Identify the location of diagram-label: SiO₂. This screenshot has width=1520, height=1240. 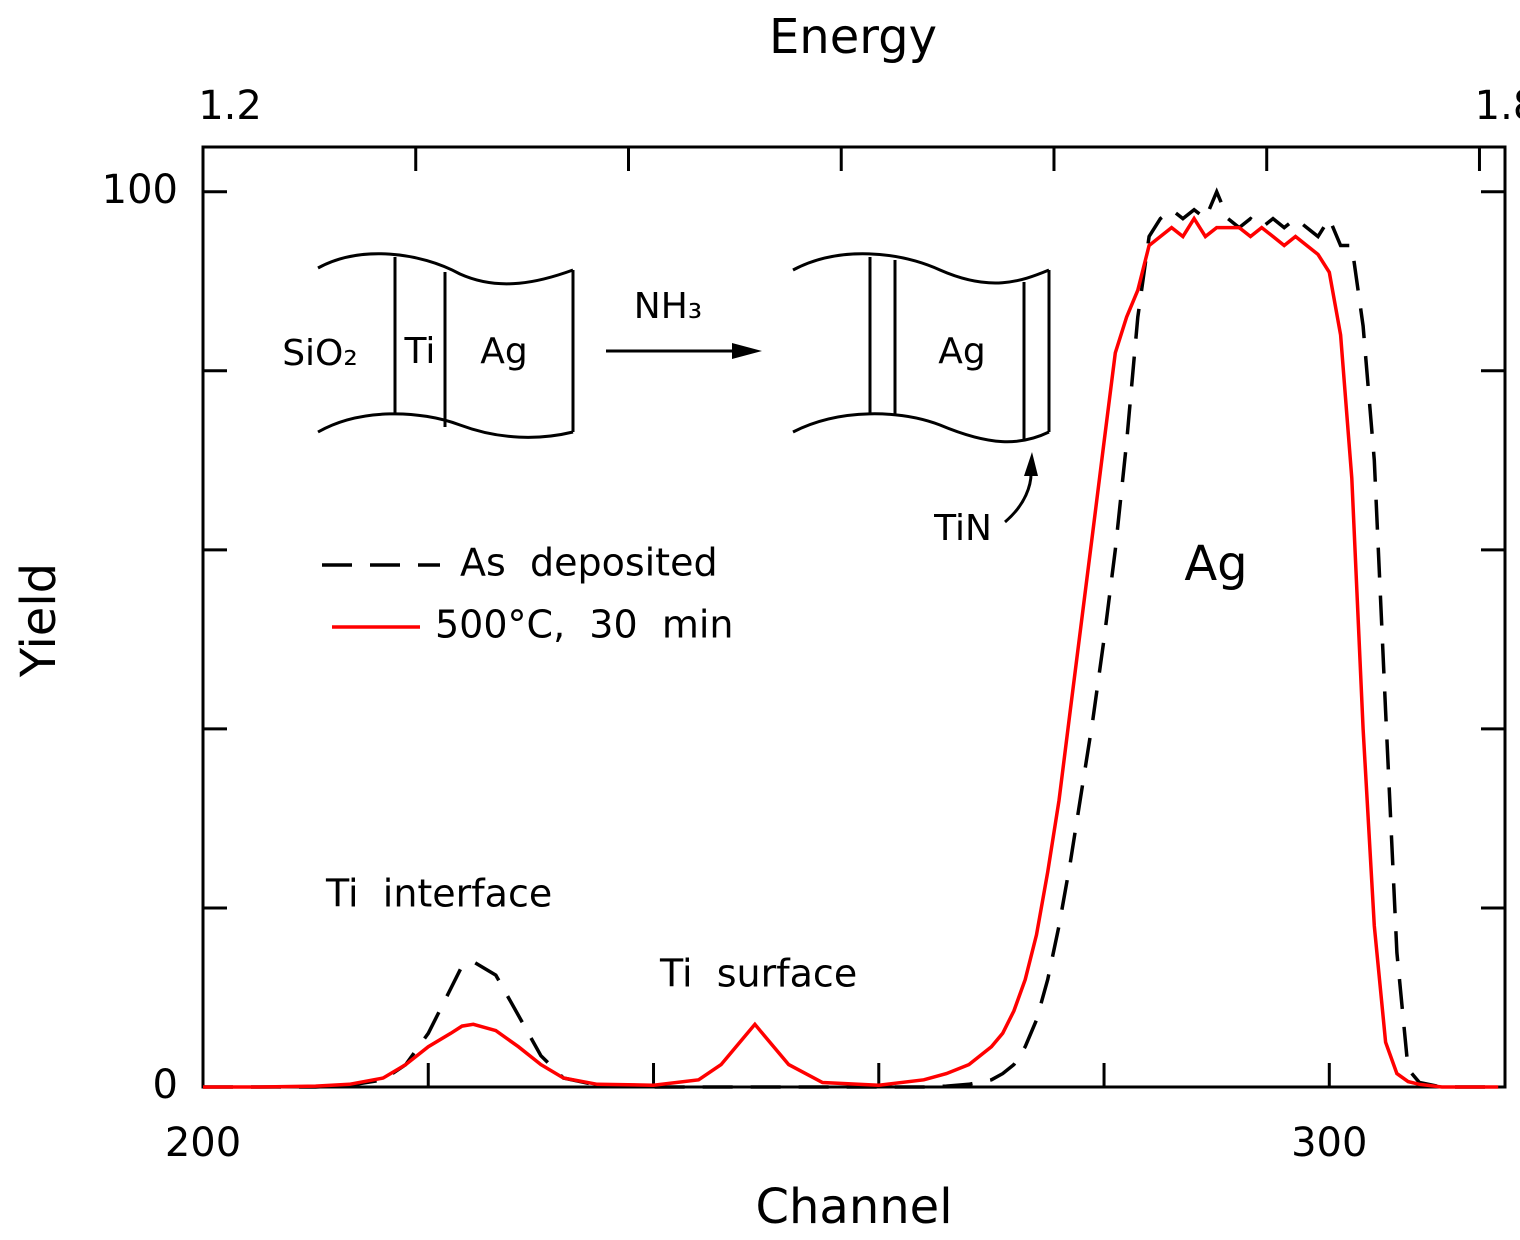
(320, 353).